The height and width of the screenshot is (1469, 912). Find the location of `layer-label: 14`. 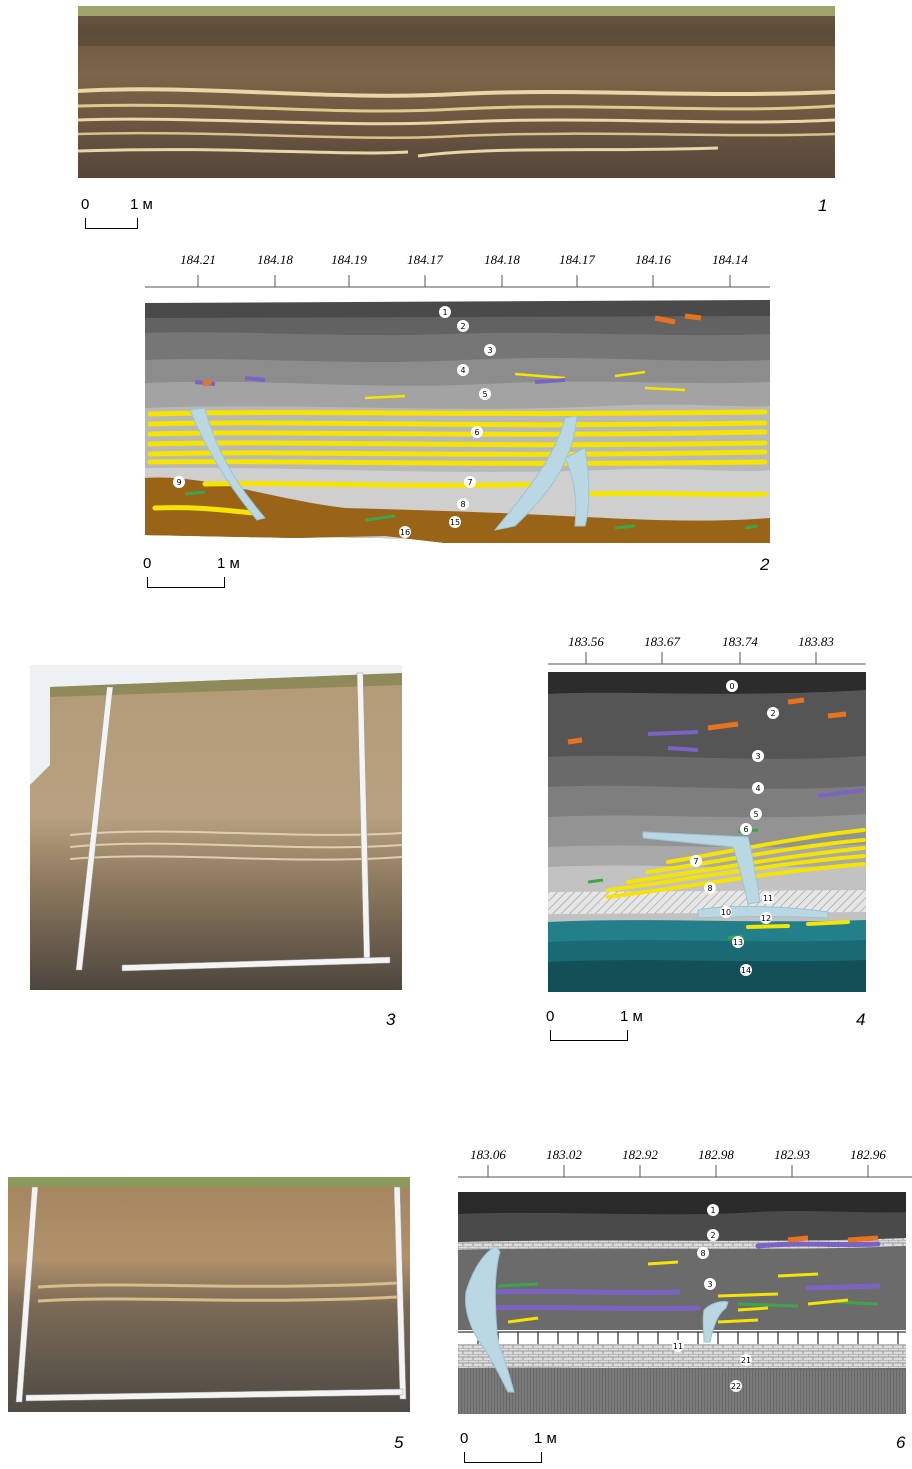

layer-label: 14 is located at coordinates (746, 970).